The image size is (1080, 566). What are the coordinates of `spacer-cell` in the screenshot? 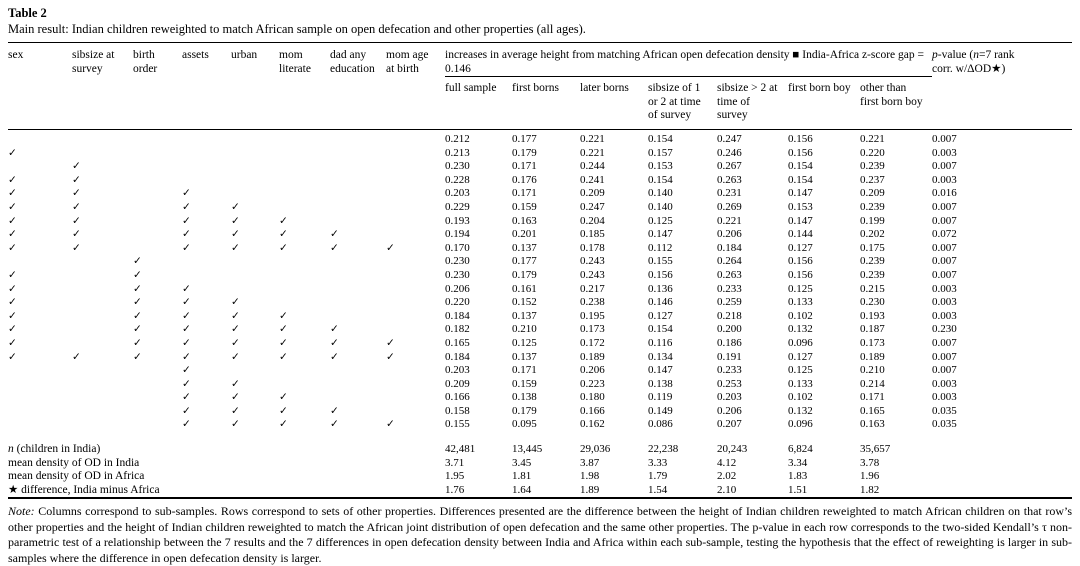 It's located at (540, 437).